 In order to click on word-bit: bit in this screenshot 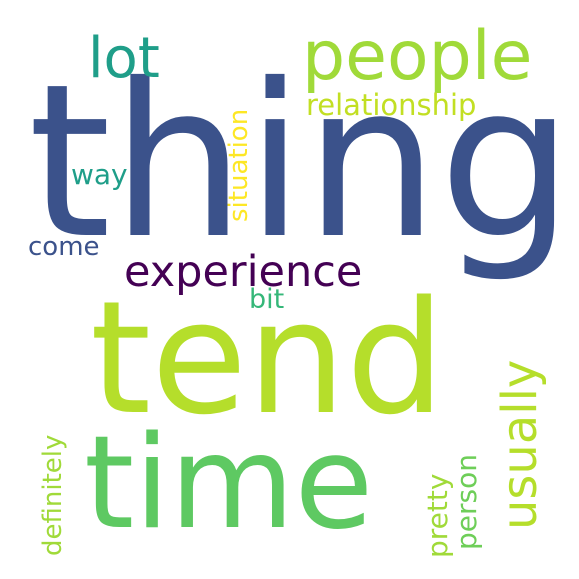, I will do `click(267, 299)`.